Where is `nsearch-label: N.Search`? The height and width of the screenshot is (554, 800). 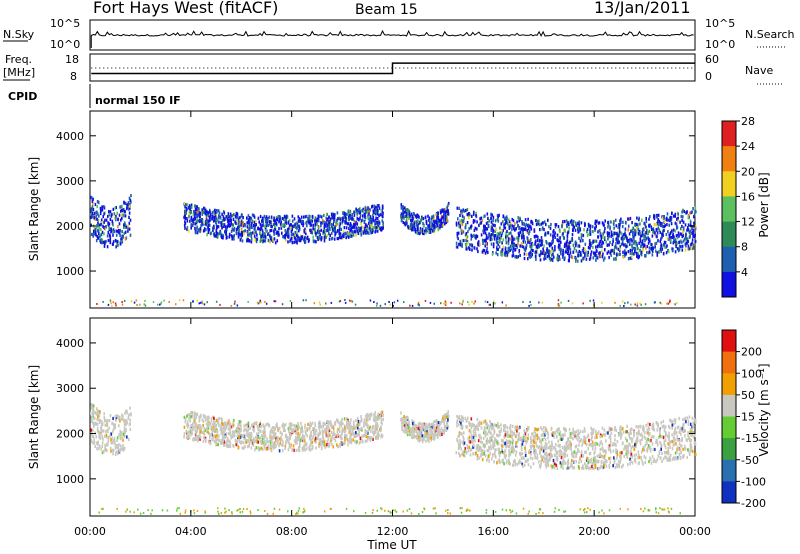 nsearch-label: N.Search is located at coordinates (770, 34).